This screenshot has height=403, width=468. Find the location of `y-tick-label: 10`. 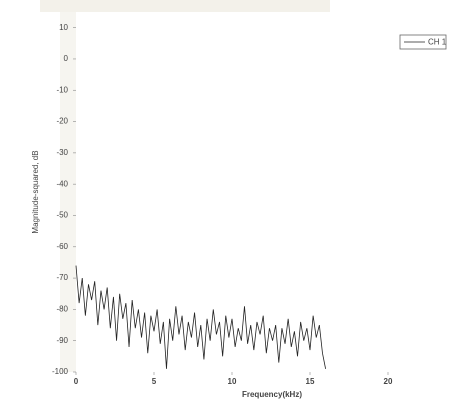

y-tick-label: 10 is located at coordinates (63, 27).